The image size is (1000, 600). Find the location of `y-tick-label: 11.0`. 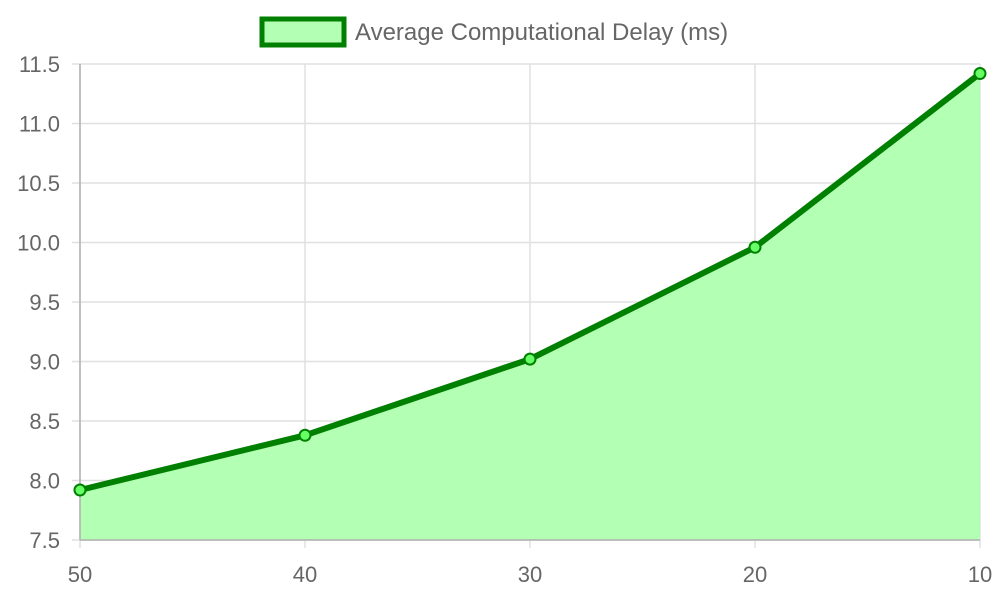

y-tick-label: 11.0 is located at coordinates (39, 124).